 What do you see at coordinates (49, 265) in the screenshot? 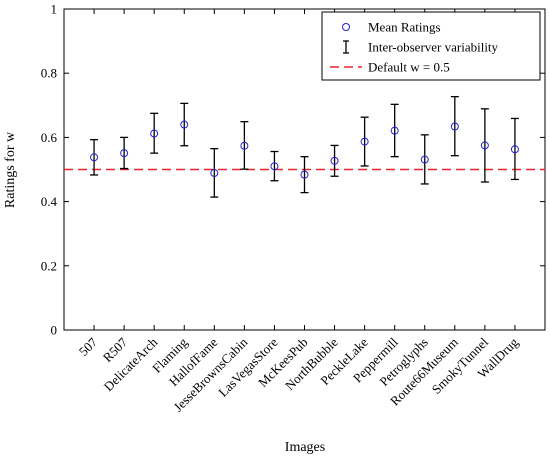
I see `y-tick-label: 0.2` at bounding box center [49, 265].